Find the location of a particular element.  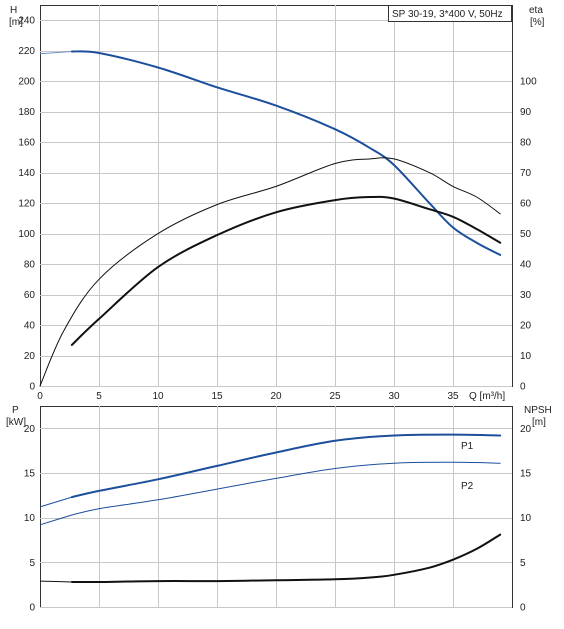

y-tick-label-left: 140 is located at coordinates (26, 173).